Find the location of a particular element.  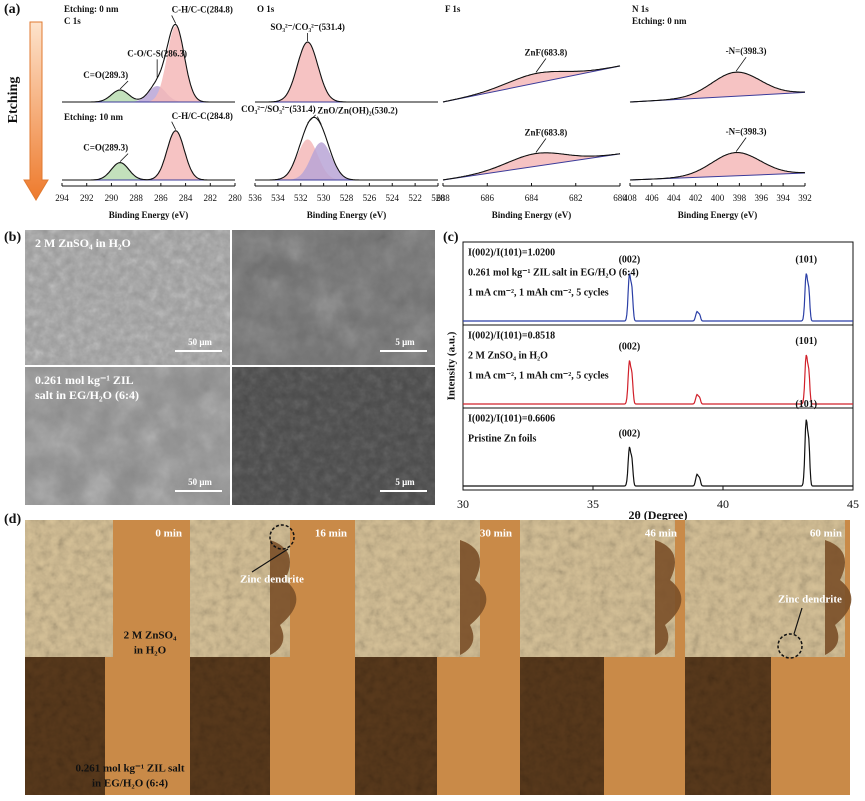

baseline is located at coordinates (531, 84).